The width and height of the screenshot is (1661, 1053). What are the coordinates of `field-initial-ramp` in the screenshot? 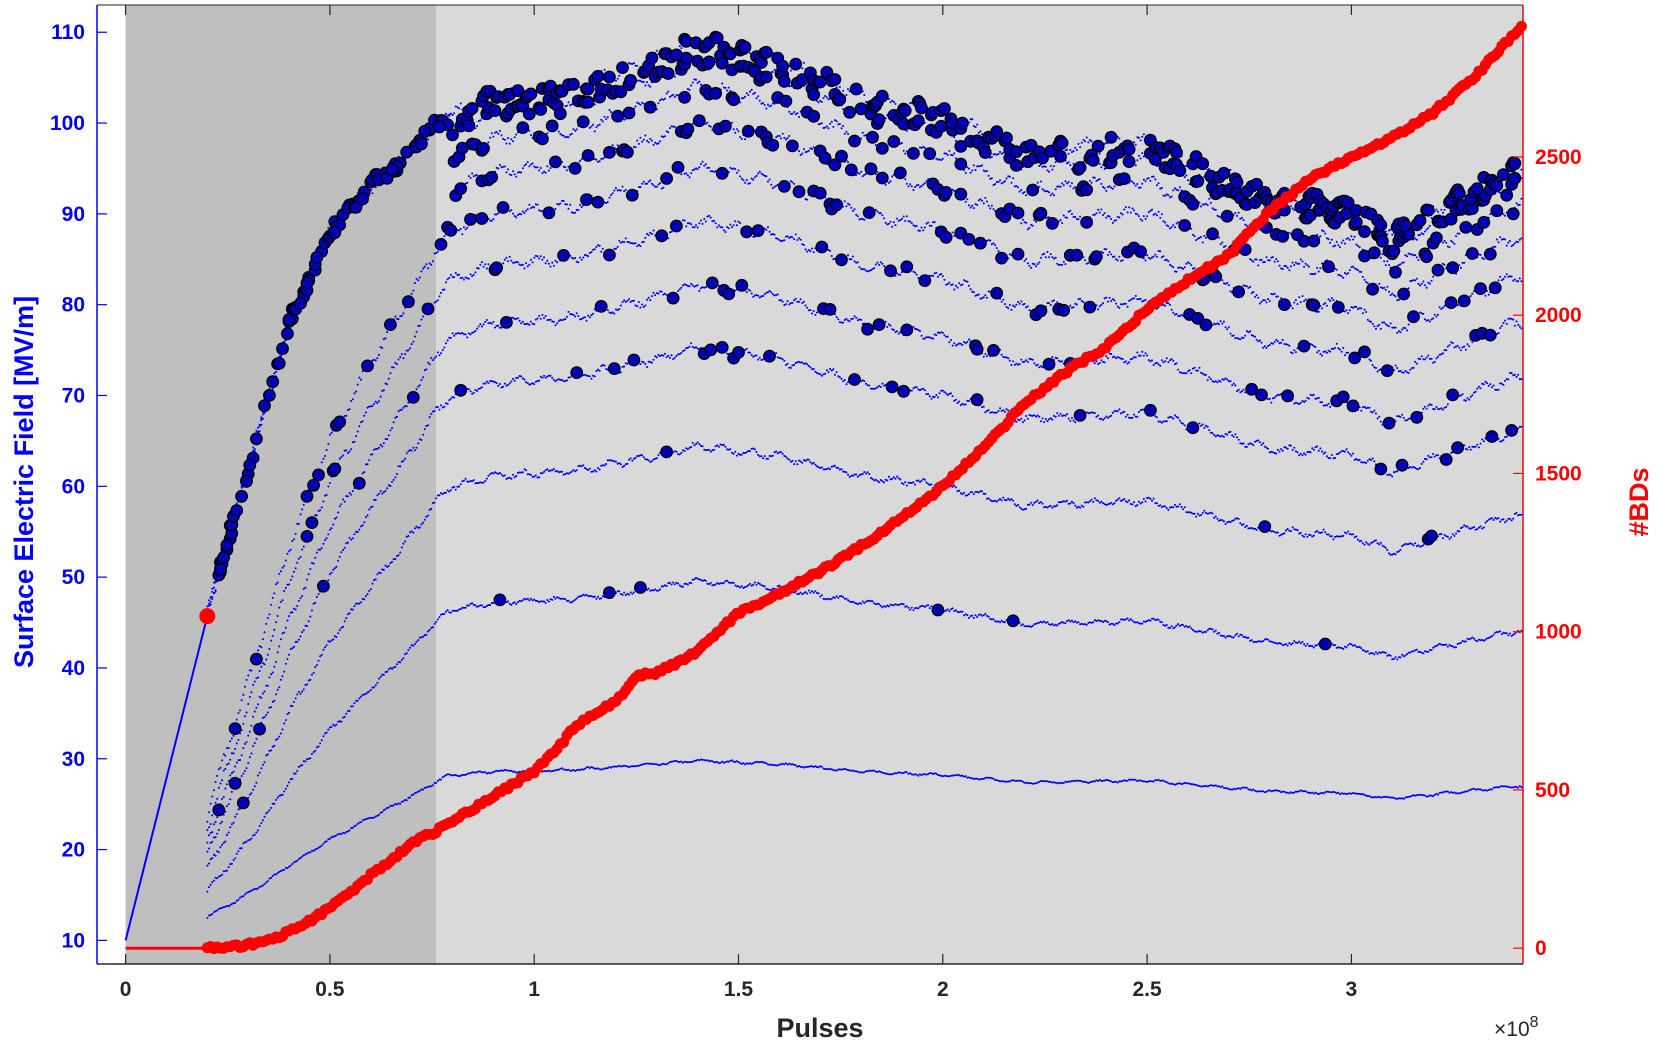 It's located at (166, 778).